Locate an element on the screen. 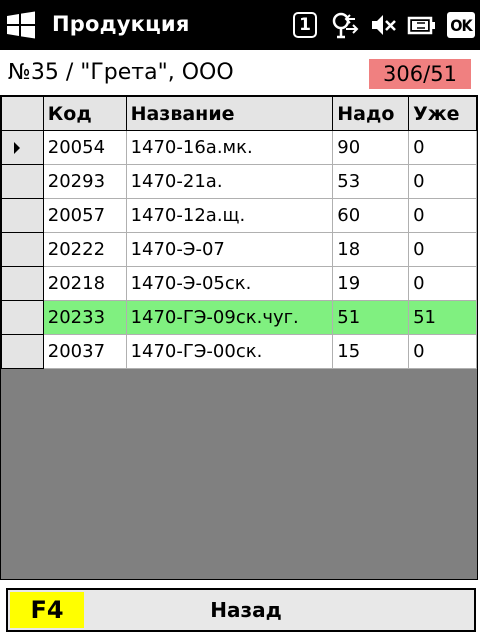  table-row: 20037 1470-ГЭ-00ск. 15 0 is located at coordinates (239, 351).